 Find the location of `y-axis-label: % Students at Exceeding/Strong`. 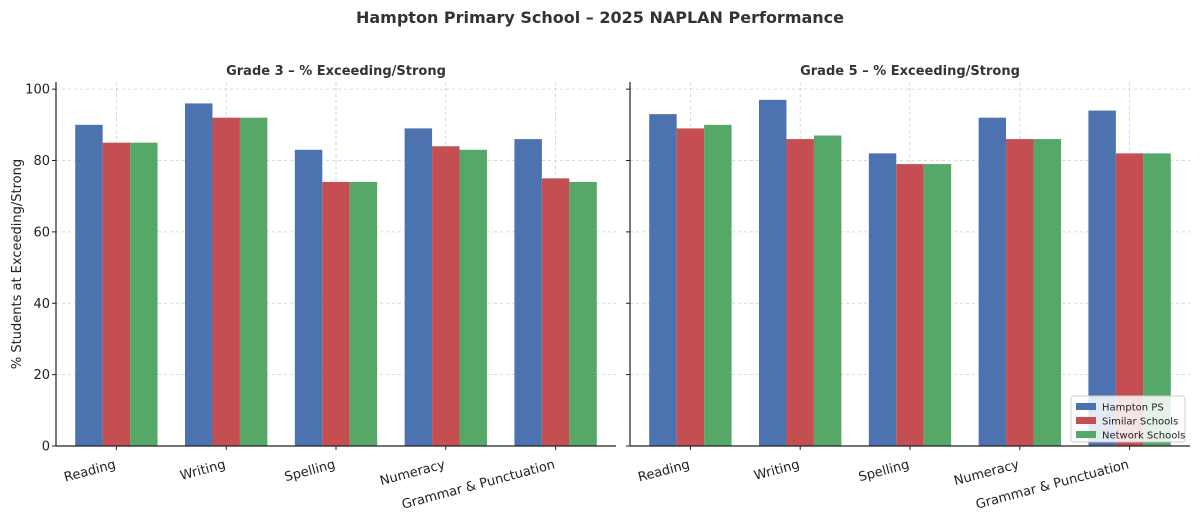

y-axis-label: % Students at Exceeding/Strong is located at coordinates (17, 264).